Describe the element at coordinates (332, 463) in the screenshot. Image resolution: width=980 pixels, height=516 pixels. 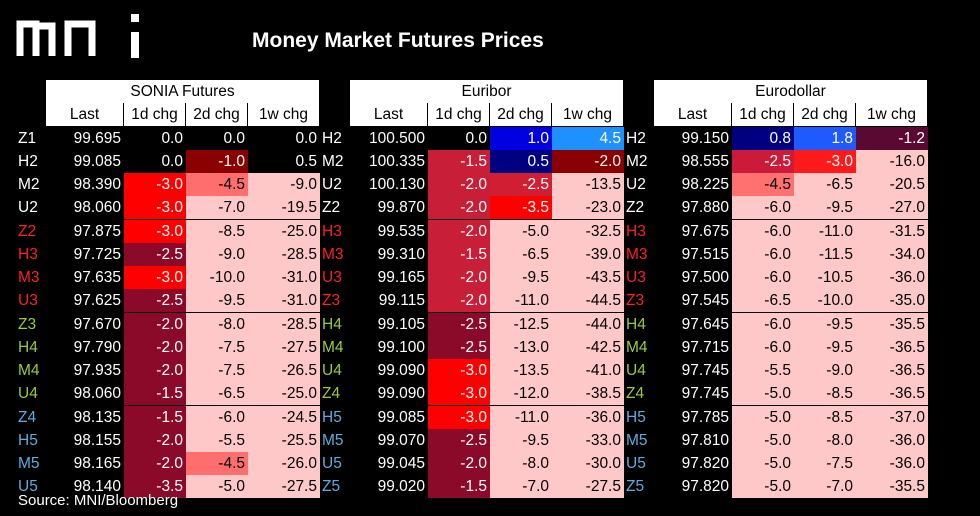
I see `contract-label: U5` at that location.